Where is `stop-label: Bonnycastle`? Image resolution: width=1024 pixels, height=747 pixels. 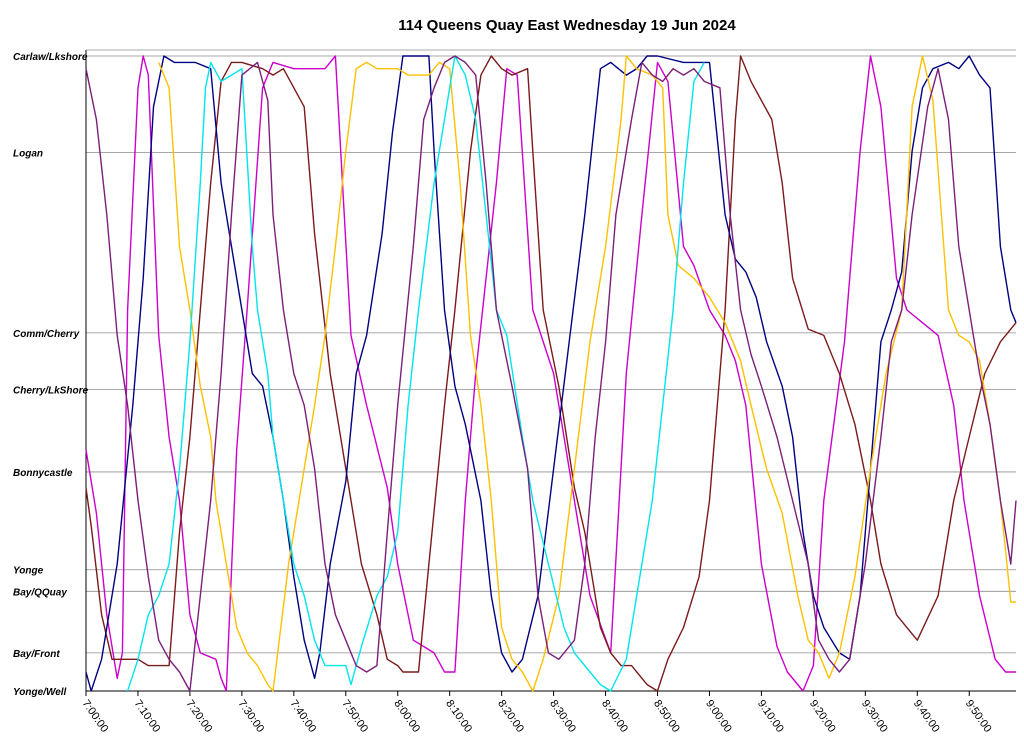
stop-label: Bonnycastle is located at coordinates (43, 473).